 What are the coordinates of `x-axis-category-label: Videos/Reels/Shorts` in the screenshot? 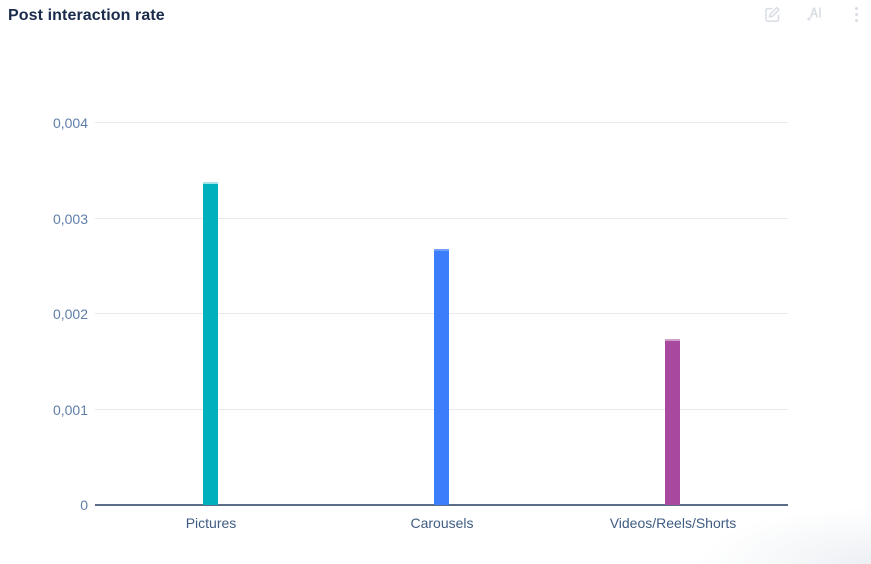 It's located at (673, 523).